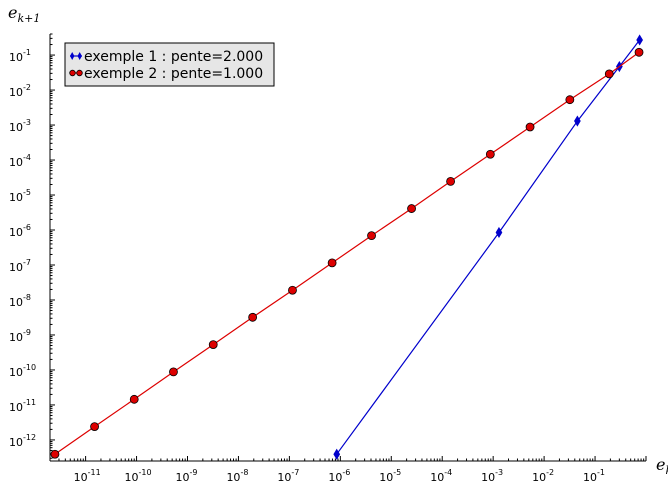 This screenshot has height=488, width=668. I want to click on y-tick-label: 10⁻¹¹, so click(22, 406).